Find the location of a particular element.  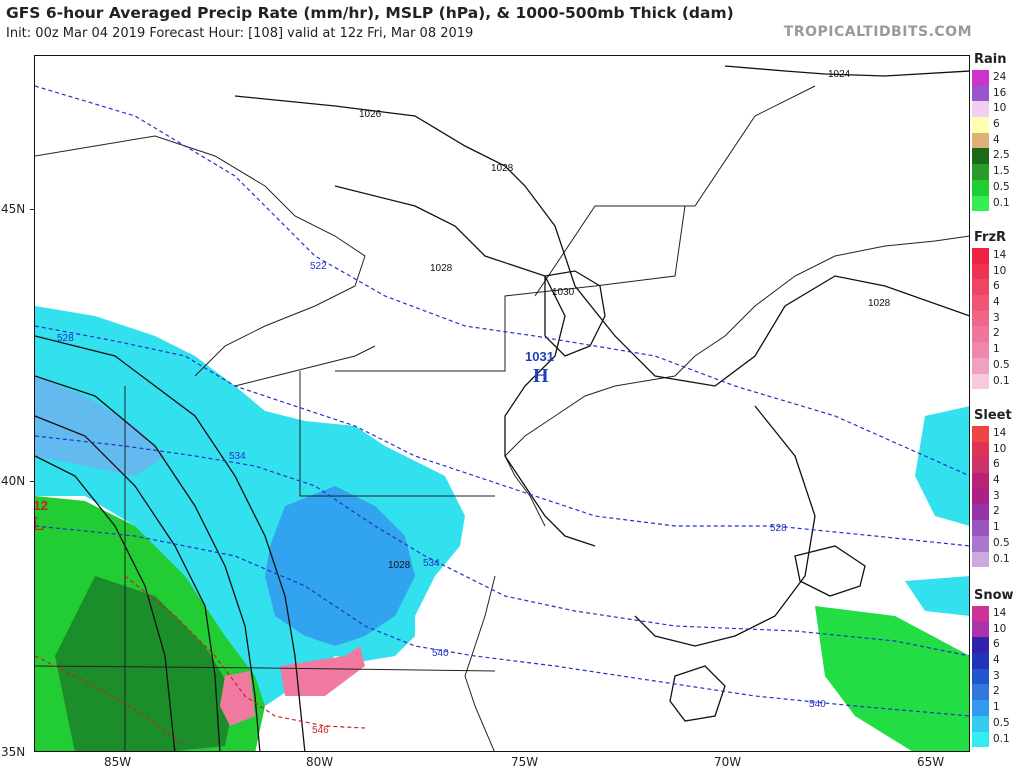

isobar-label: 1024 is located at coordinates (839, 74).